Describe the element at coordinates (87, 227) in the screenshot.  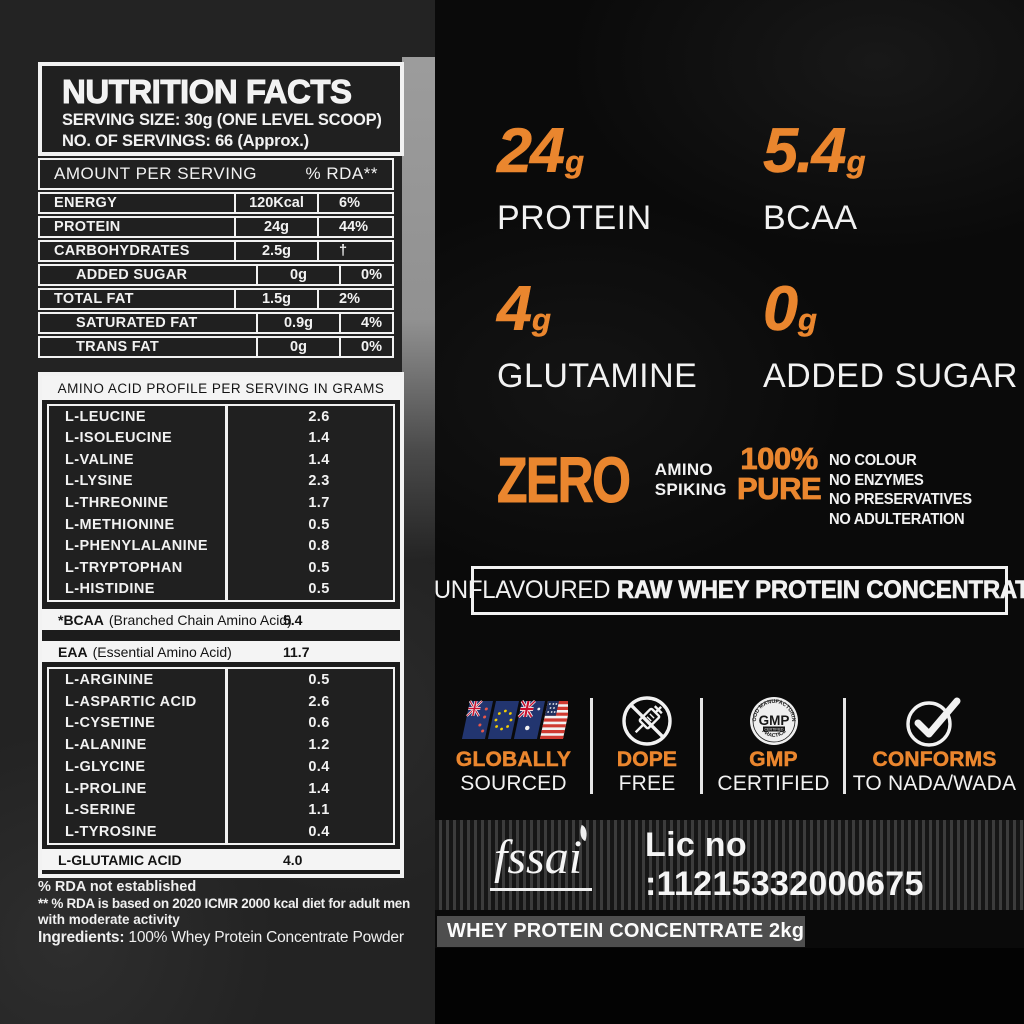
I see `row-label: PROTEIN` at that location.